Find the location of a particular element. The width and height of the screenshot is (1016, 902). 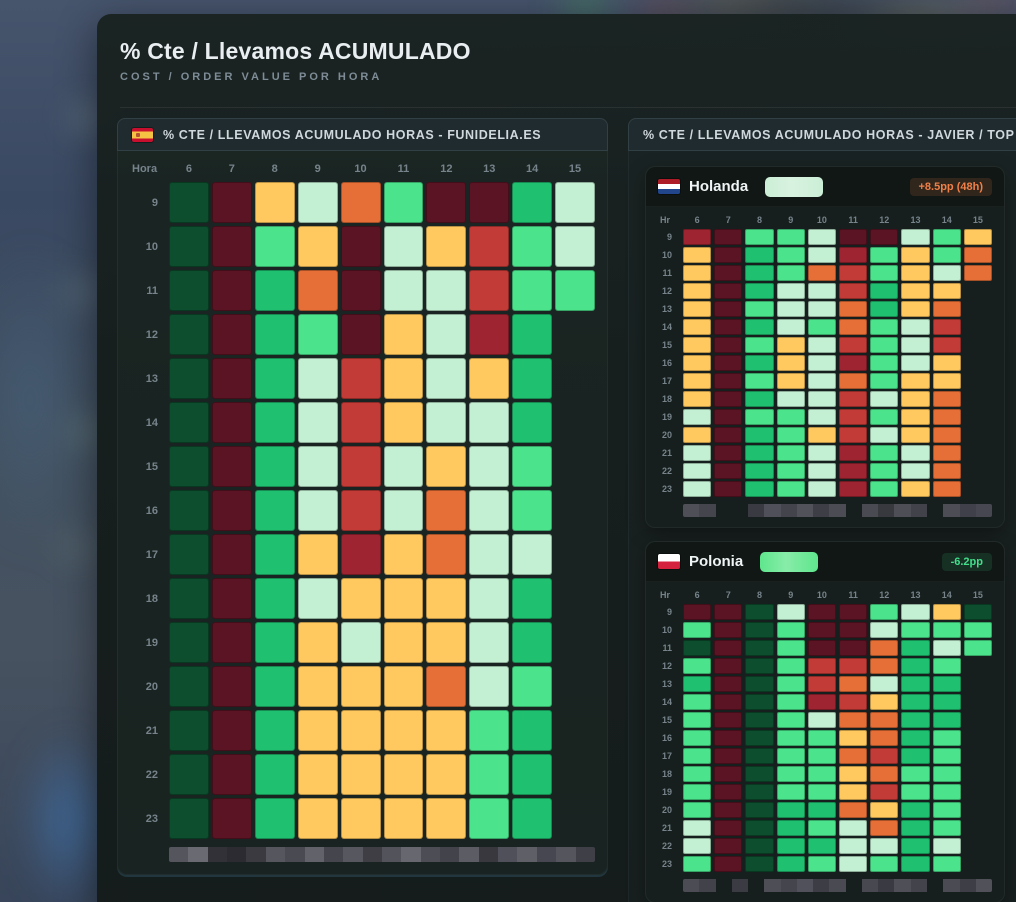

heatmap-row-label: 19 is located at coordinates (151, 642).